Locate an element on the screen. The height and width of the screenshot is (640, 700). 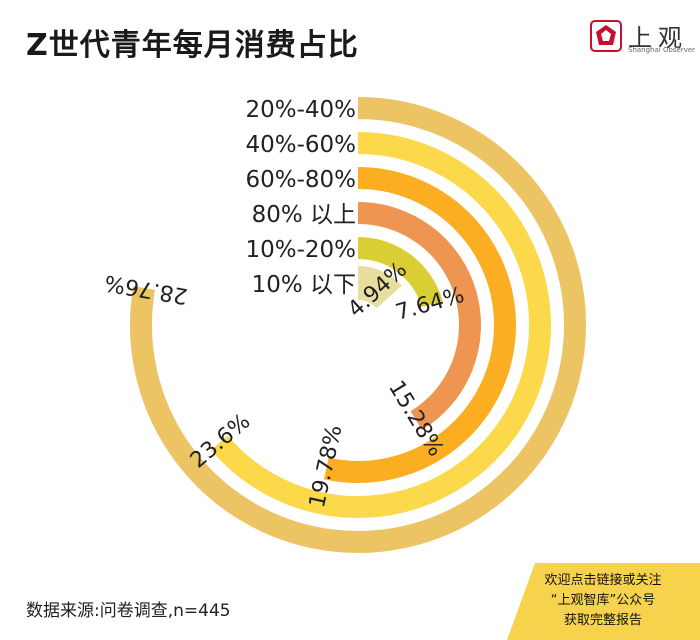
category-label-1: 20%-40% is located at coordinates (300, 110).